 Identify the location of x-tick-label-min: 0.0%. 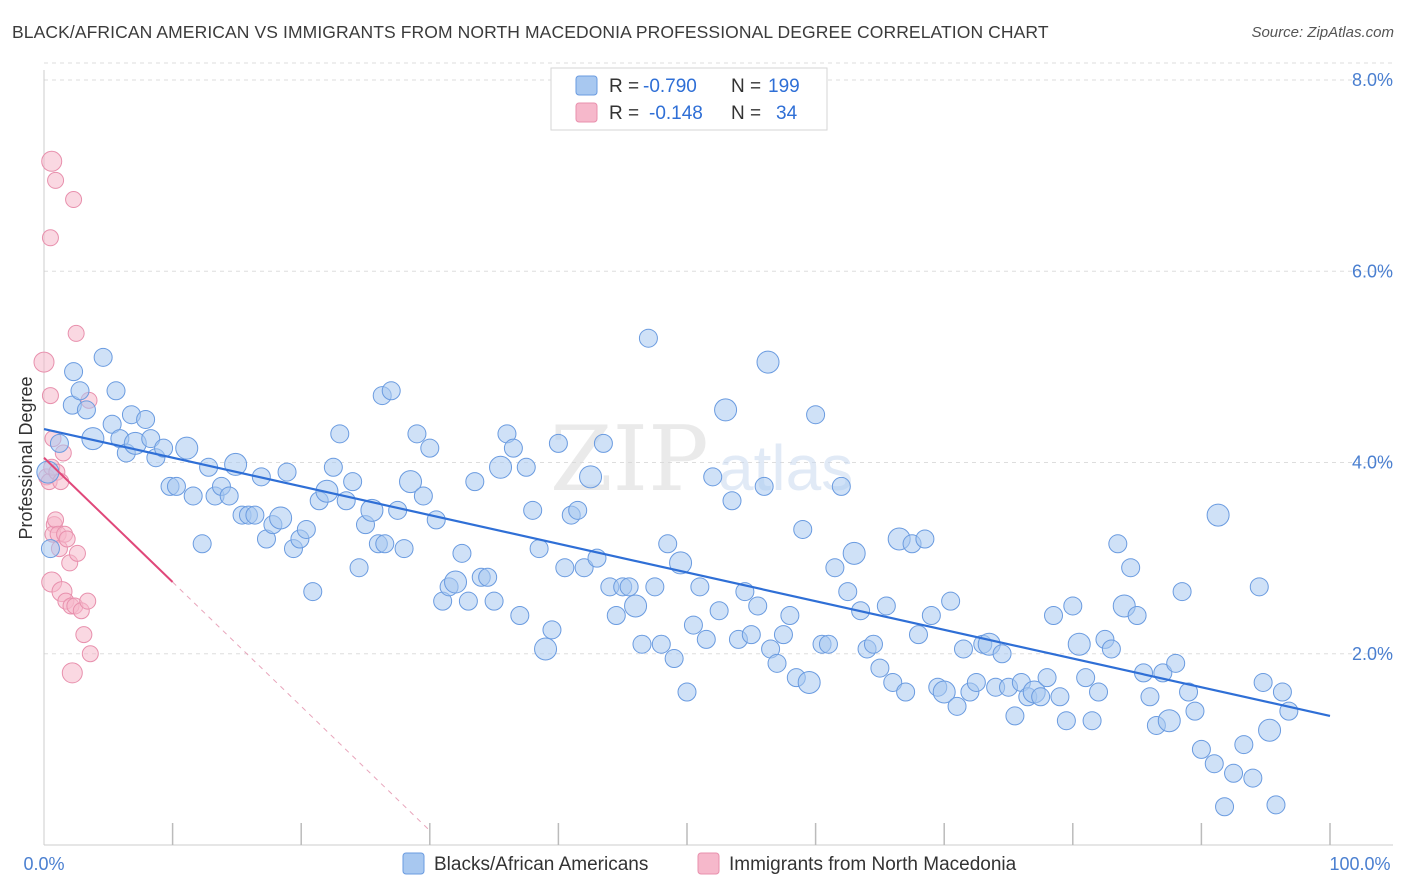
(43, 864).